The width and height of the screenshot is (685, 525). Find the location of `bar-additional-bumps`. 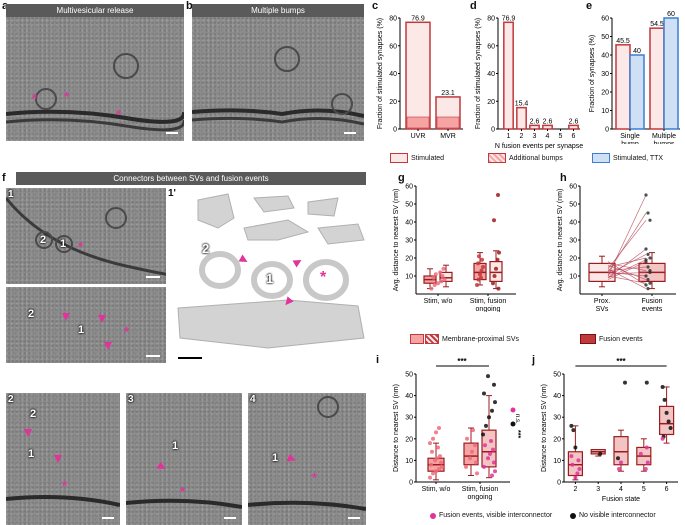

bar-additional-bumps is located at coordinates (448, 122).